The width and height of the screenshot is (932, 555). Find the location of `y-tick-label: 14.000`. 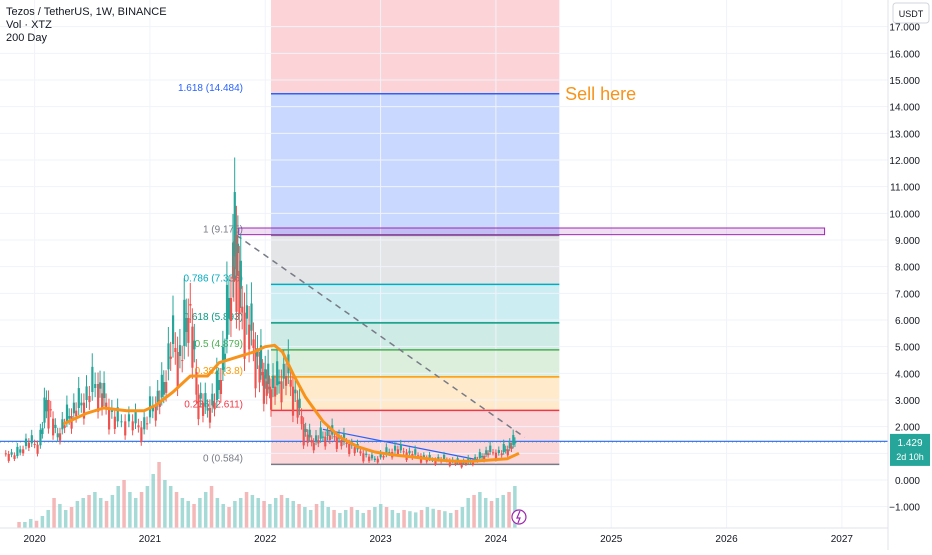

y-tick-label: 14.000 is located at coordinates (904, 108).